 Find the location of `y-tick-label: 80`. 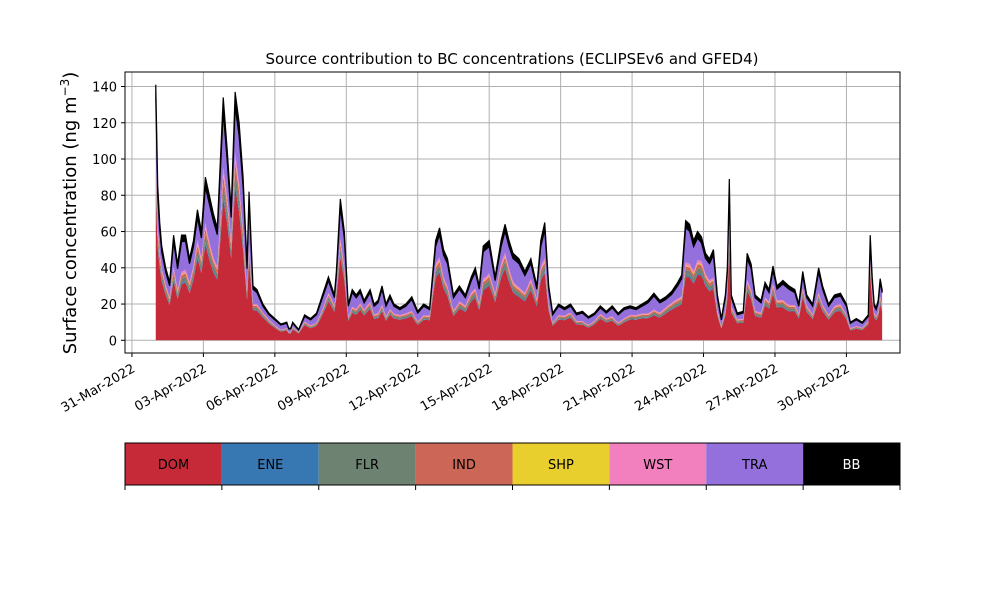

y-tick-label: 80 is located at coordinates (108, 196).